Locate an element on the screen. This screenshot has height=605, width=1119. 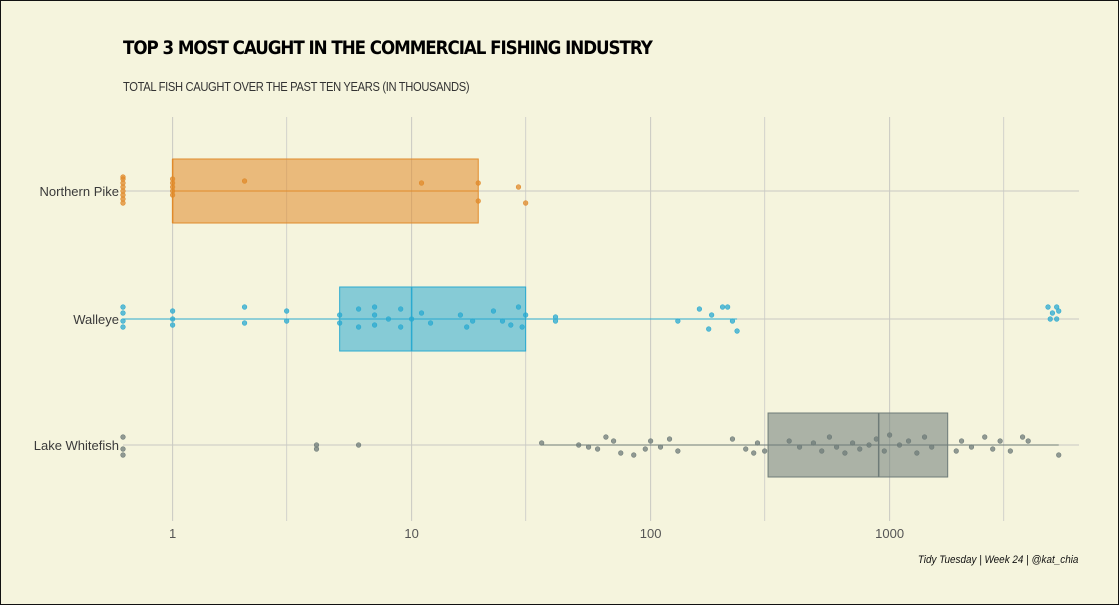
category-label: Lake Whitefish is located at coordinates (76, 445).